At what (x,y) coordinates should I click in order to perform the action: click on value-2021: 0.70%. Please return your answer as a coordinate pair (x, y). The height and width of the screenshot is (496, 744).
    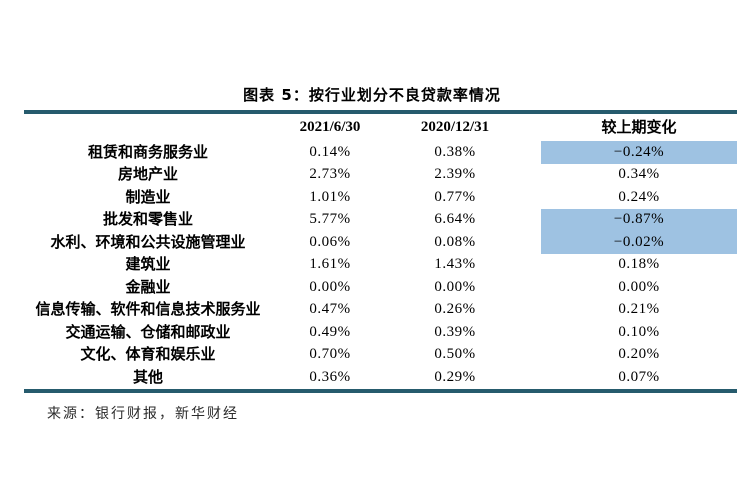
    Looking at the image, I should click on (330, 354).